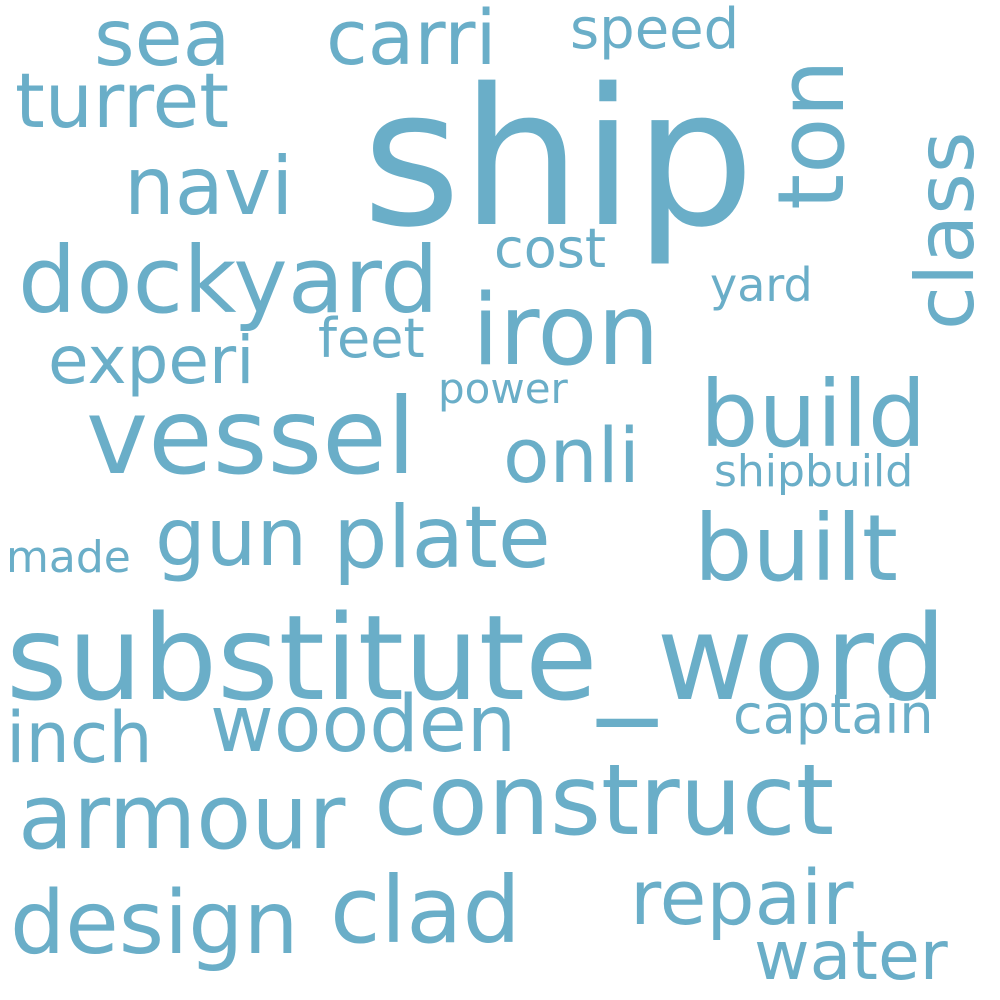 Image resolution: width=1000 pixels, height=1000 pixels. I want to click on word-dockyard: dockyard, so click(228, 280).